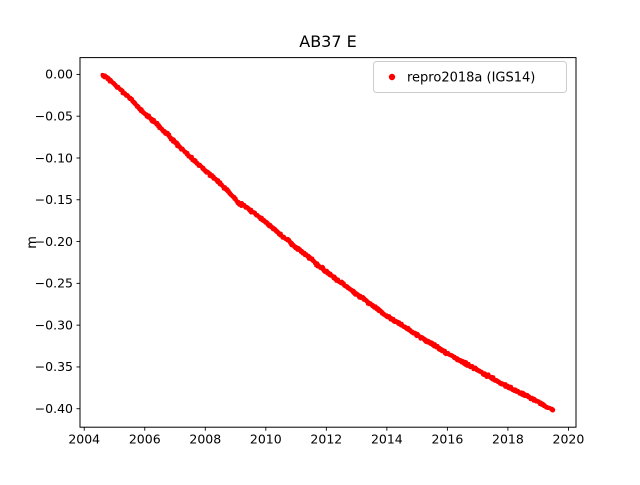 This screenshot has height=485, width=640. Describe the element at coordinates (54, 283) in the screenshot. I see `y-tick-label: −0.25` at that location.